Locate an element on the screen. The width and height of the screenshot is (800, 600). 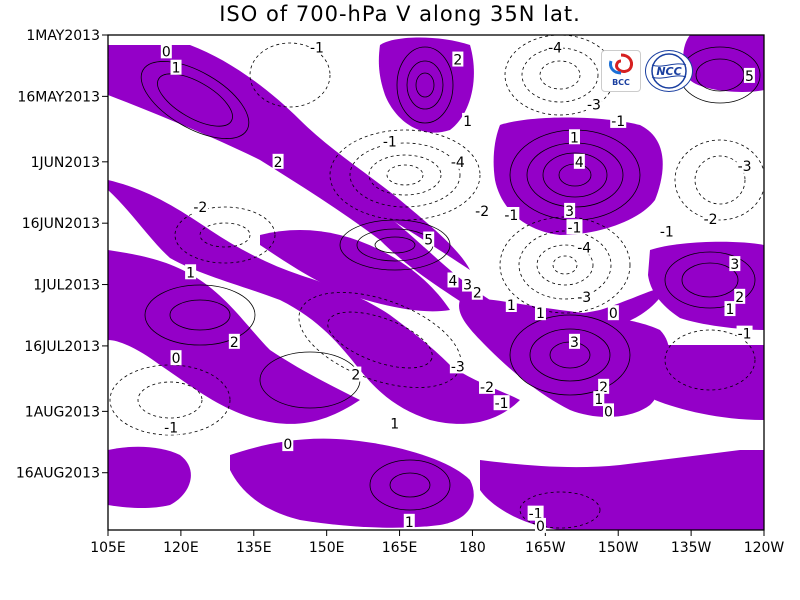
x-tick-label: 135W is located at coordinates (691, 548).